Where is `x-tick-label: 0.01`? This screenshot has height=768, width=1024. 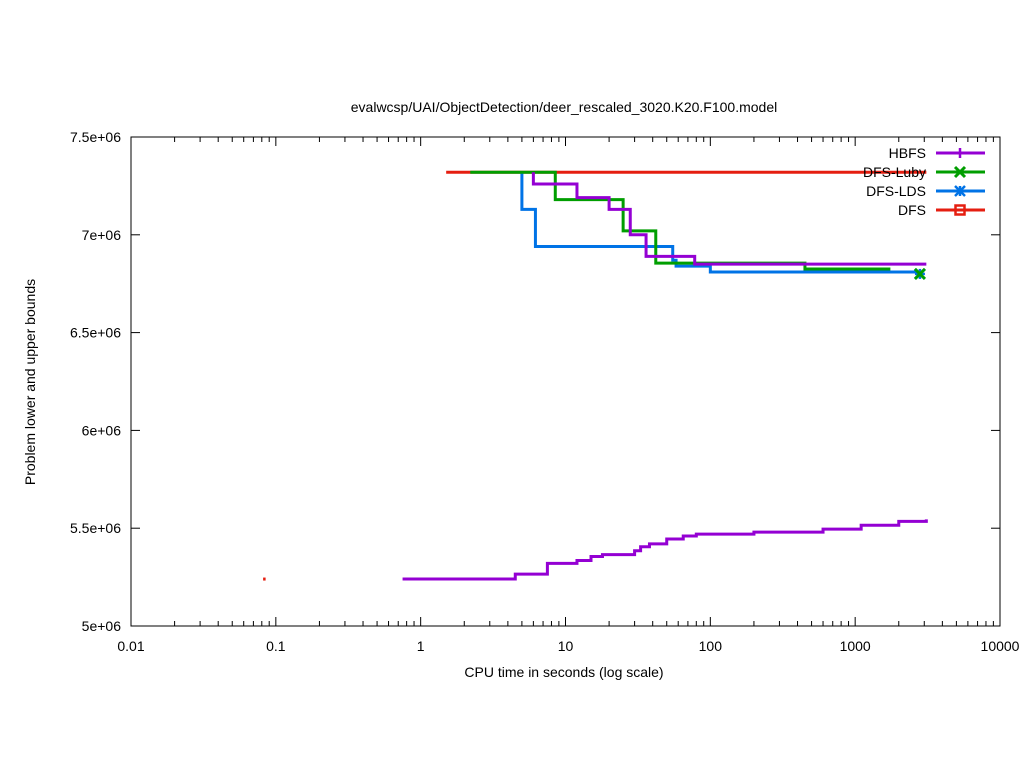
x-tick-label: 0.01 is located at coordinates (130, 646).